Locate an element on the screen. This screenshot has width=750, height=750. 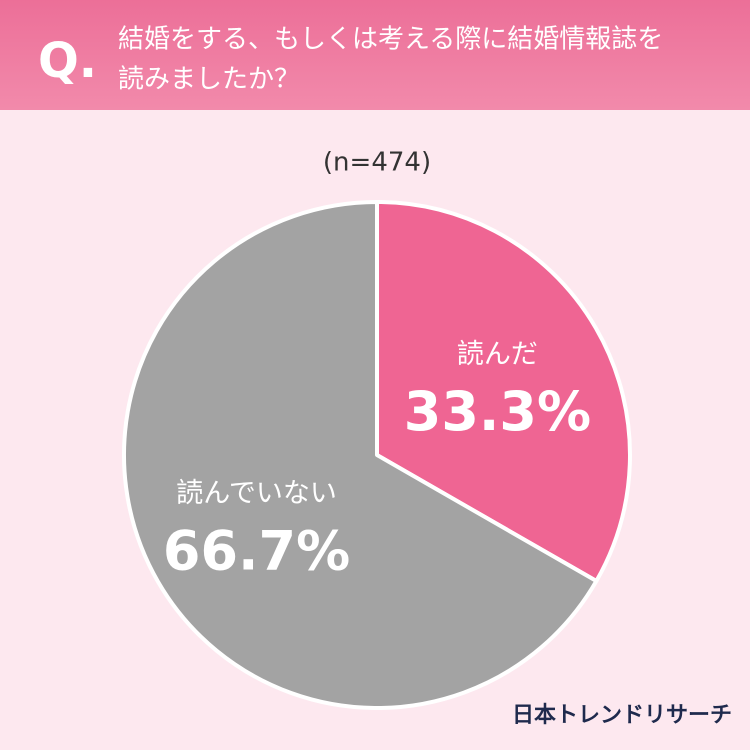
title-line: 結婚をする、もしくは考える際に結婚情報誌を is located at coordinates (390, 40).